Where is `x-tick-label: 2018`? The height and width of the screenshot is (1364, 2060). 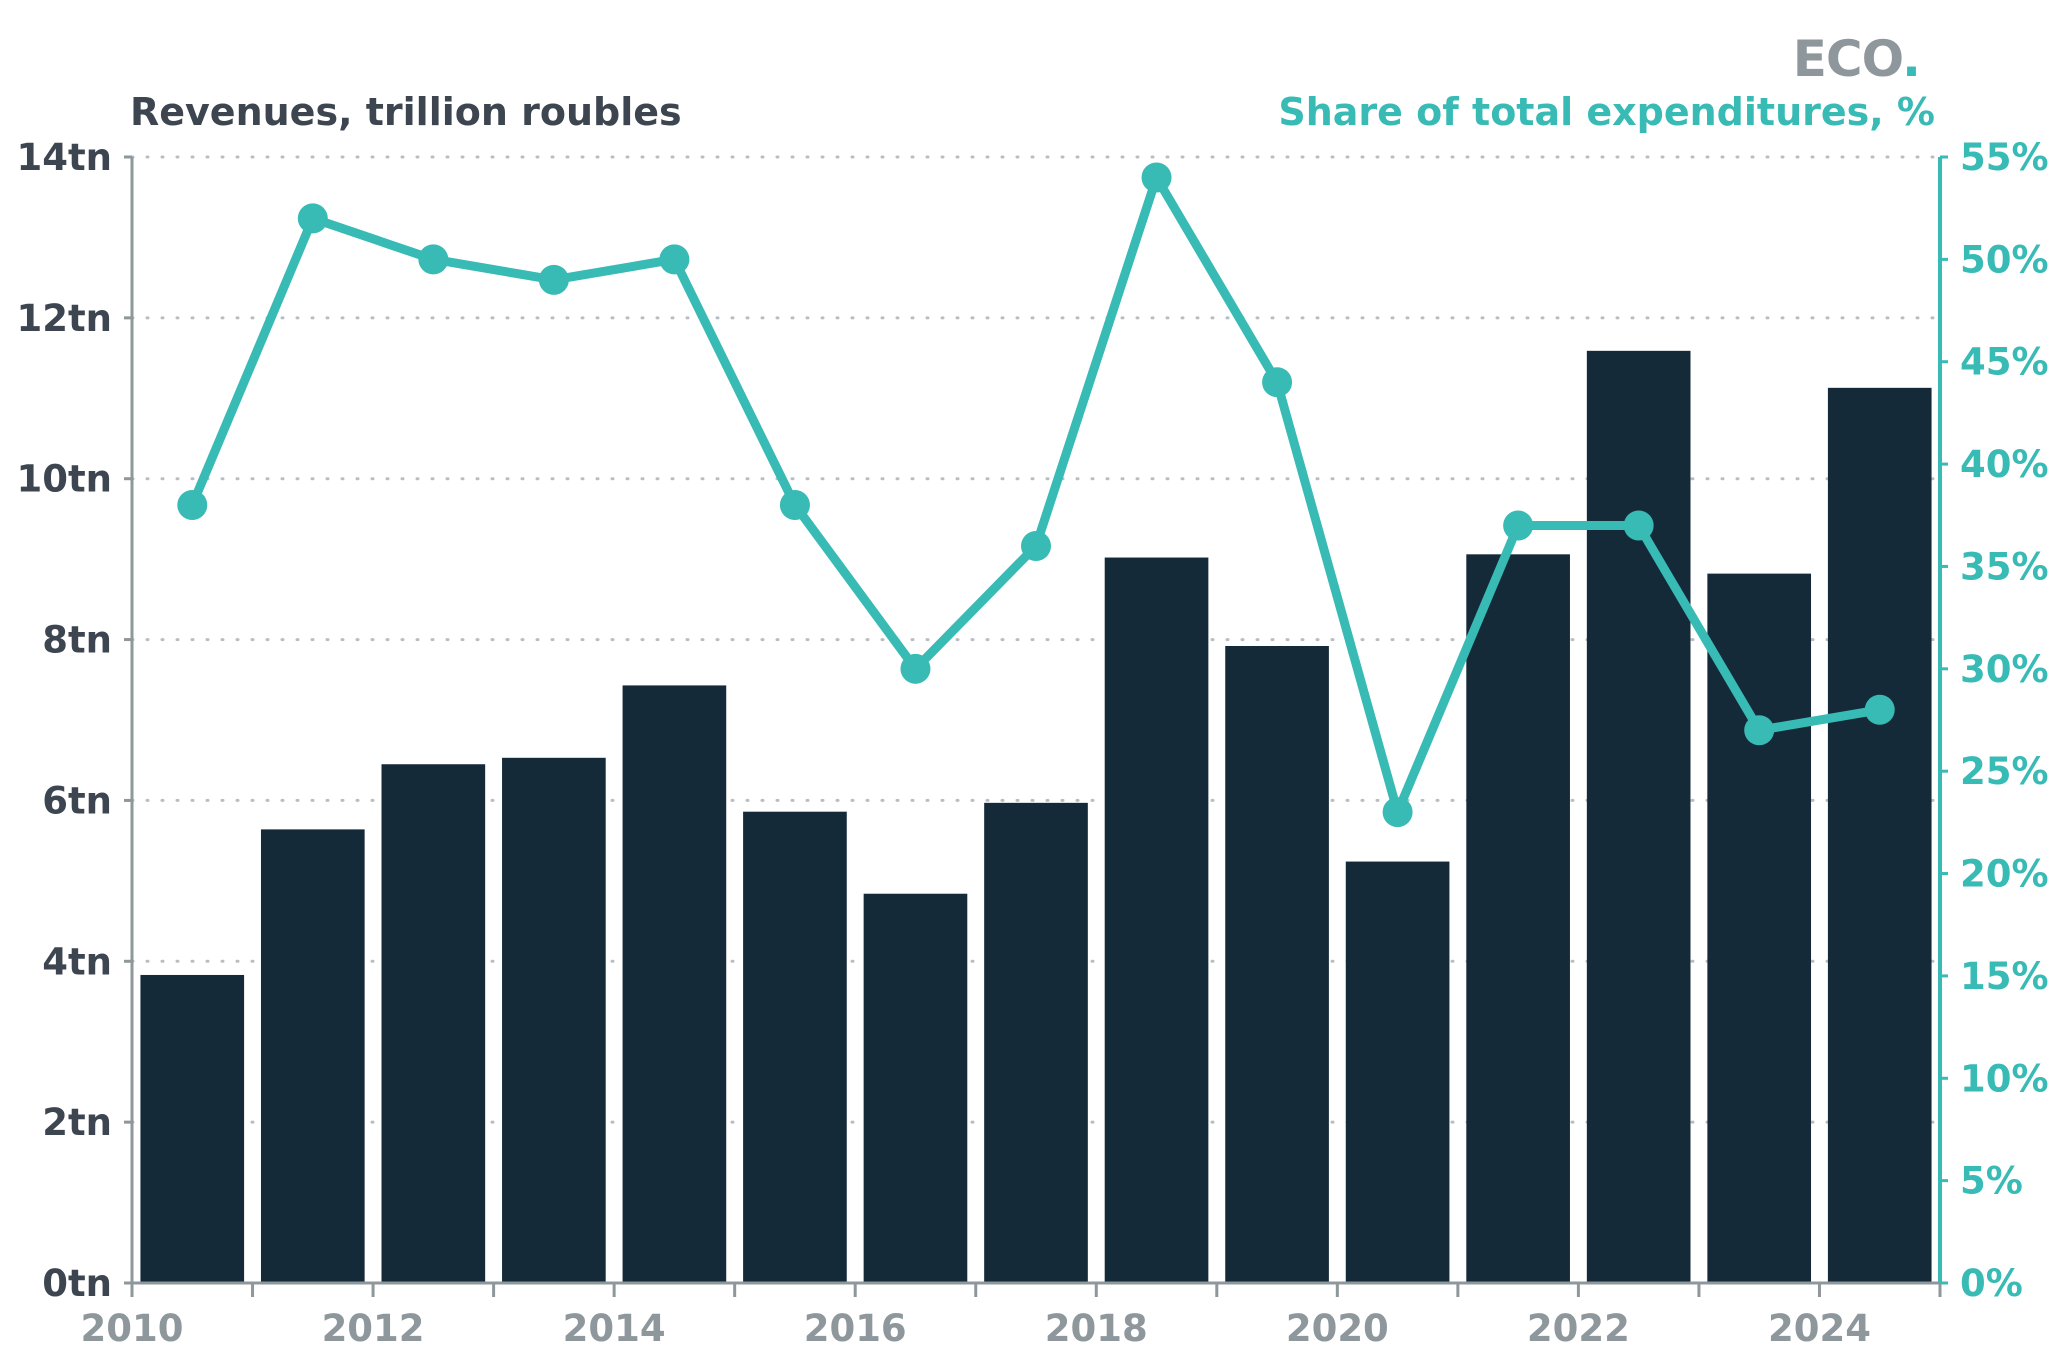 x-tick-label: 2018 is located at coordinates (1096, 1328).